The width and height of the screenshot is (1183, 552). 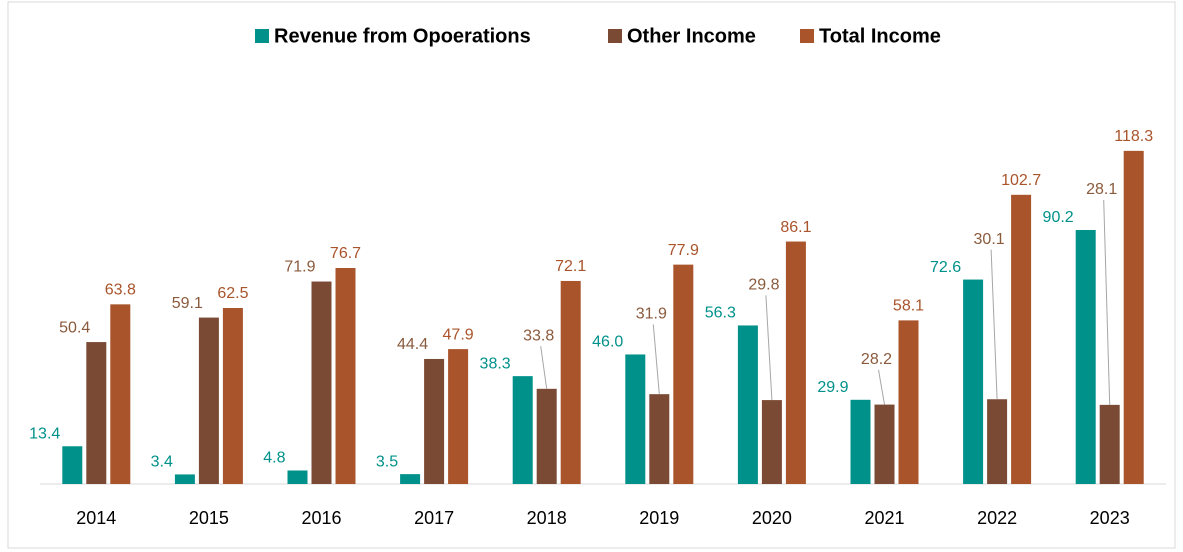 I want to click on legend-label: Revenue from Opoerations, so click(x=402, y=36).